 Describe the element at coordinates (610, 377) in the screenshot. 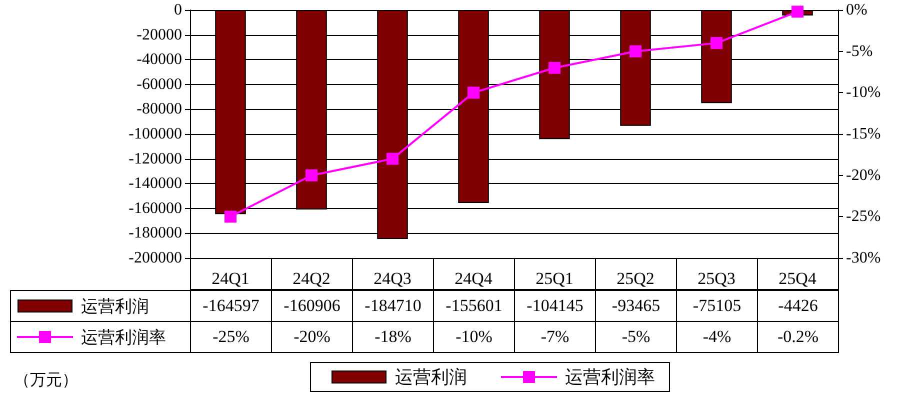

I see `text: 运营利润率` at that location.